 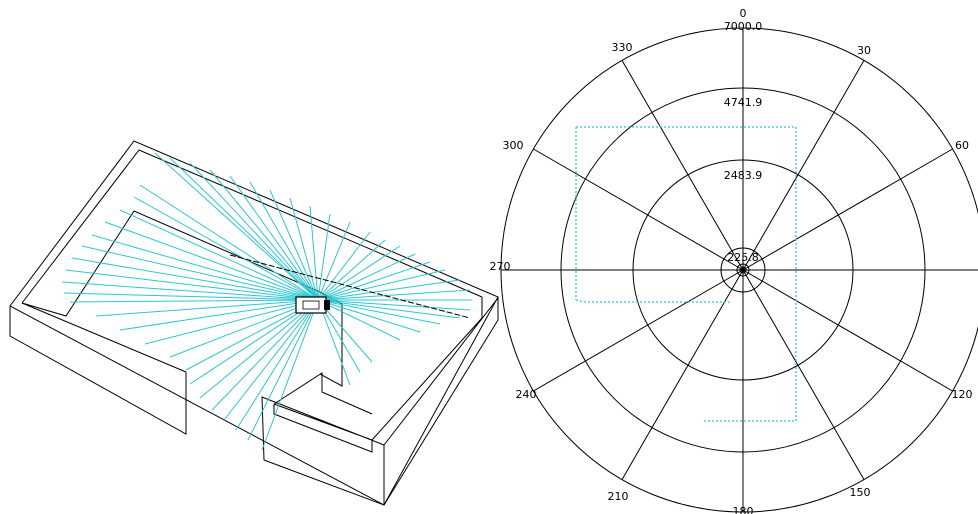 What do you see at coordinates (500, 266) in the screenshot?
I see `polar-angle-label: 270` at bounding box center [500, 266].